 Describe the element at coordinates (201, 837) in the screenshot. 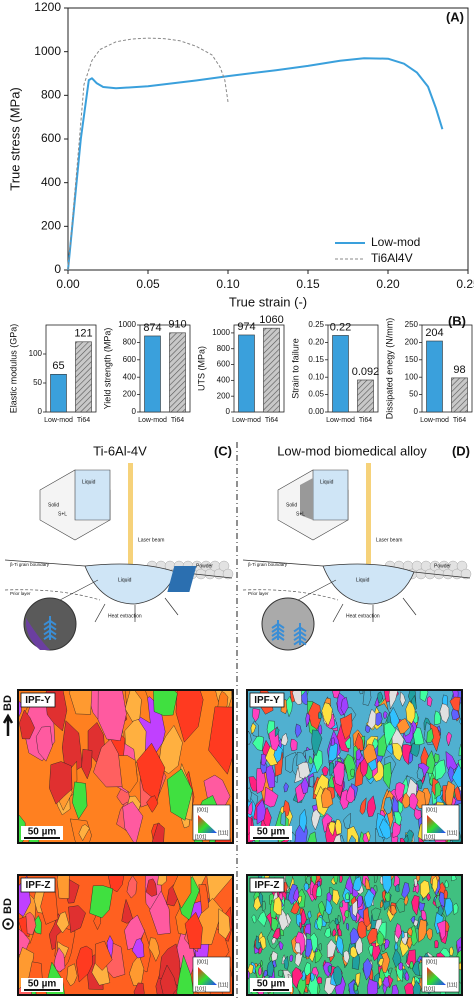

I see `ipf-101: [101]` at that location.